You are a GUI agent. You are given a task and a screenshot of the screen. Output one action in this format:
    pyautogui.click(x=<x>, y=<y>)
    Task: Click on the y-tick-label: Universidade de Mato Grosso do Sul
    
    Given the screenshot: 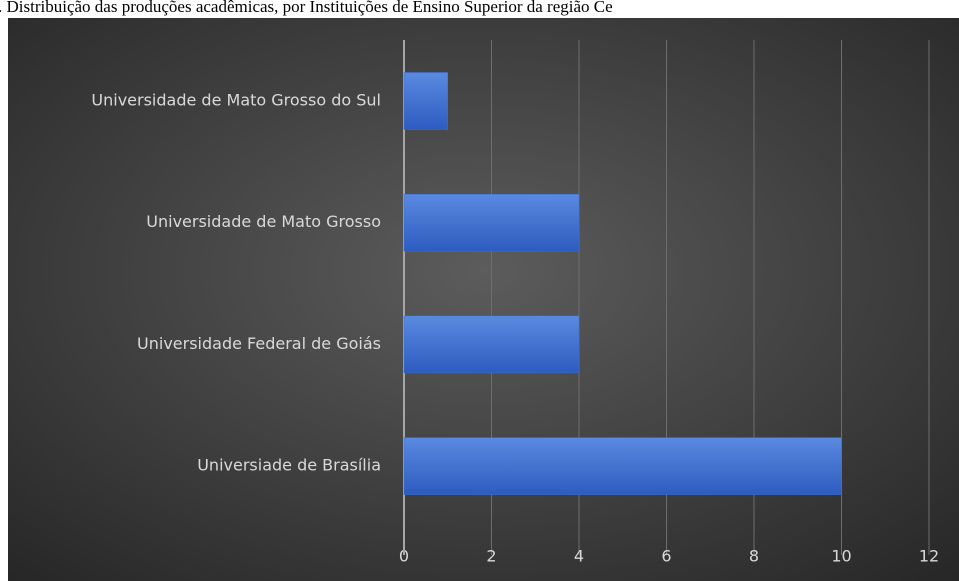 What is the action you would take?
    pyautogui.click(x=236, y=100)
    